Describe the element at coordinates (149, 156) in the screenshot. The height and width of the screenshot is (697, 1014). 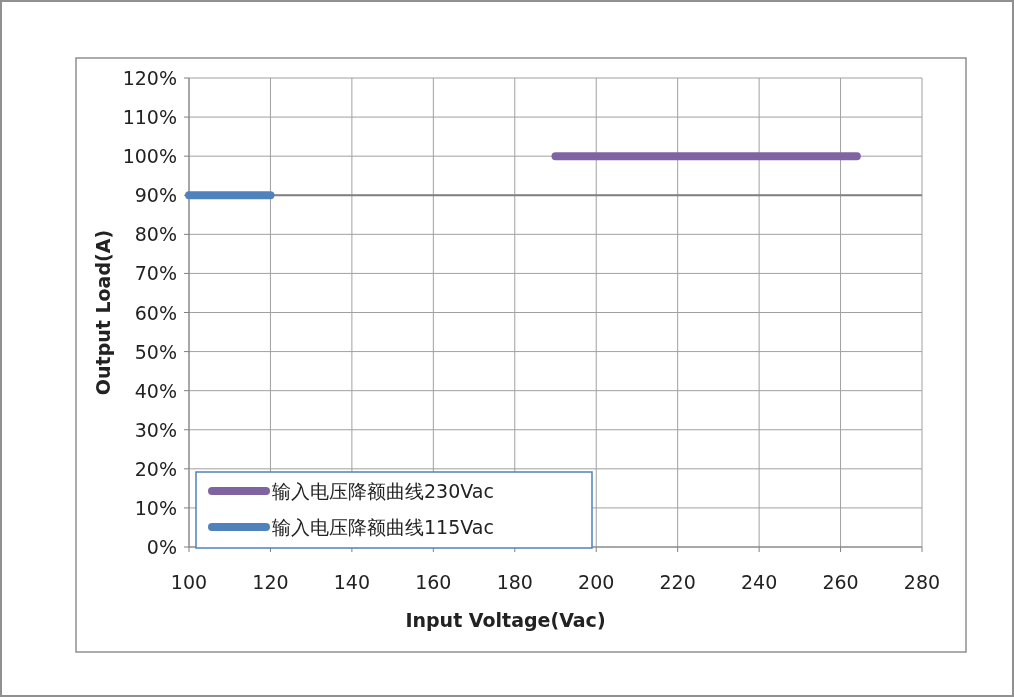
I see `y-tick-label: 100%` at that location.